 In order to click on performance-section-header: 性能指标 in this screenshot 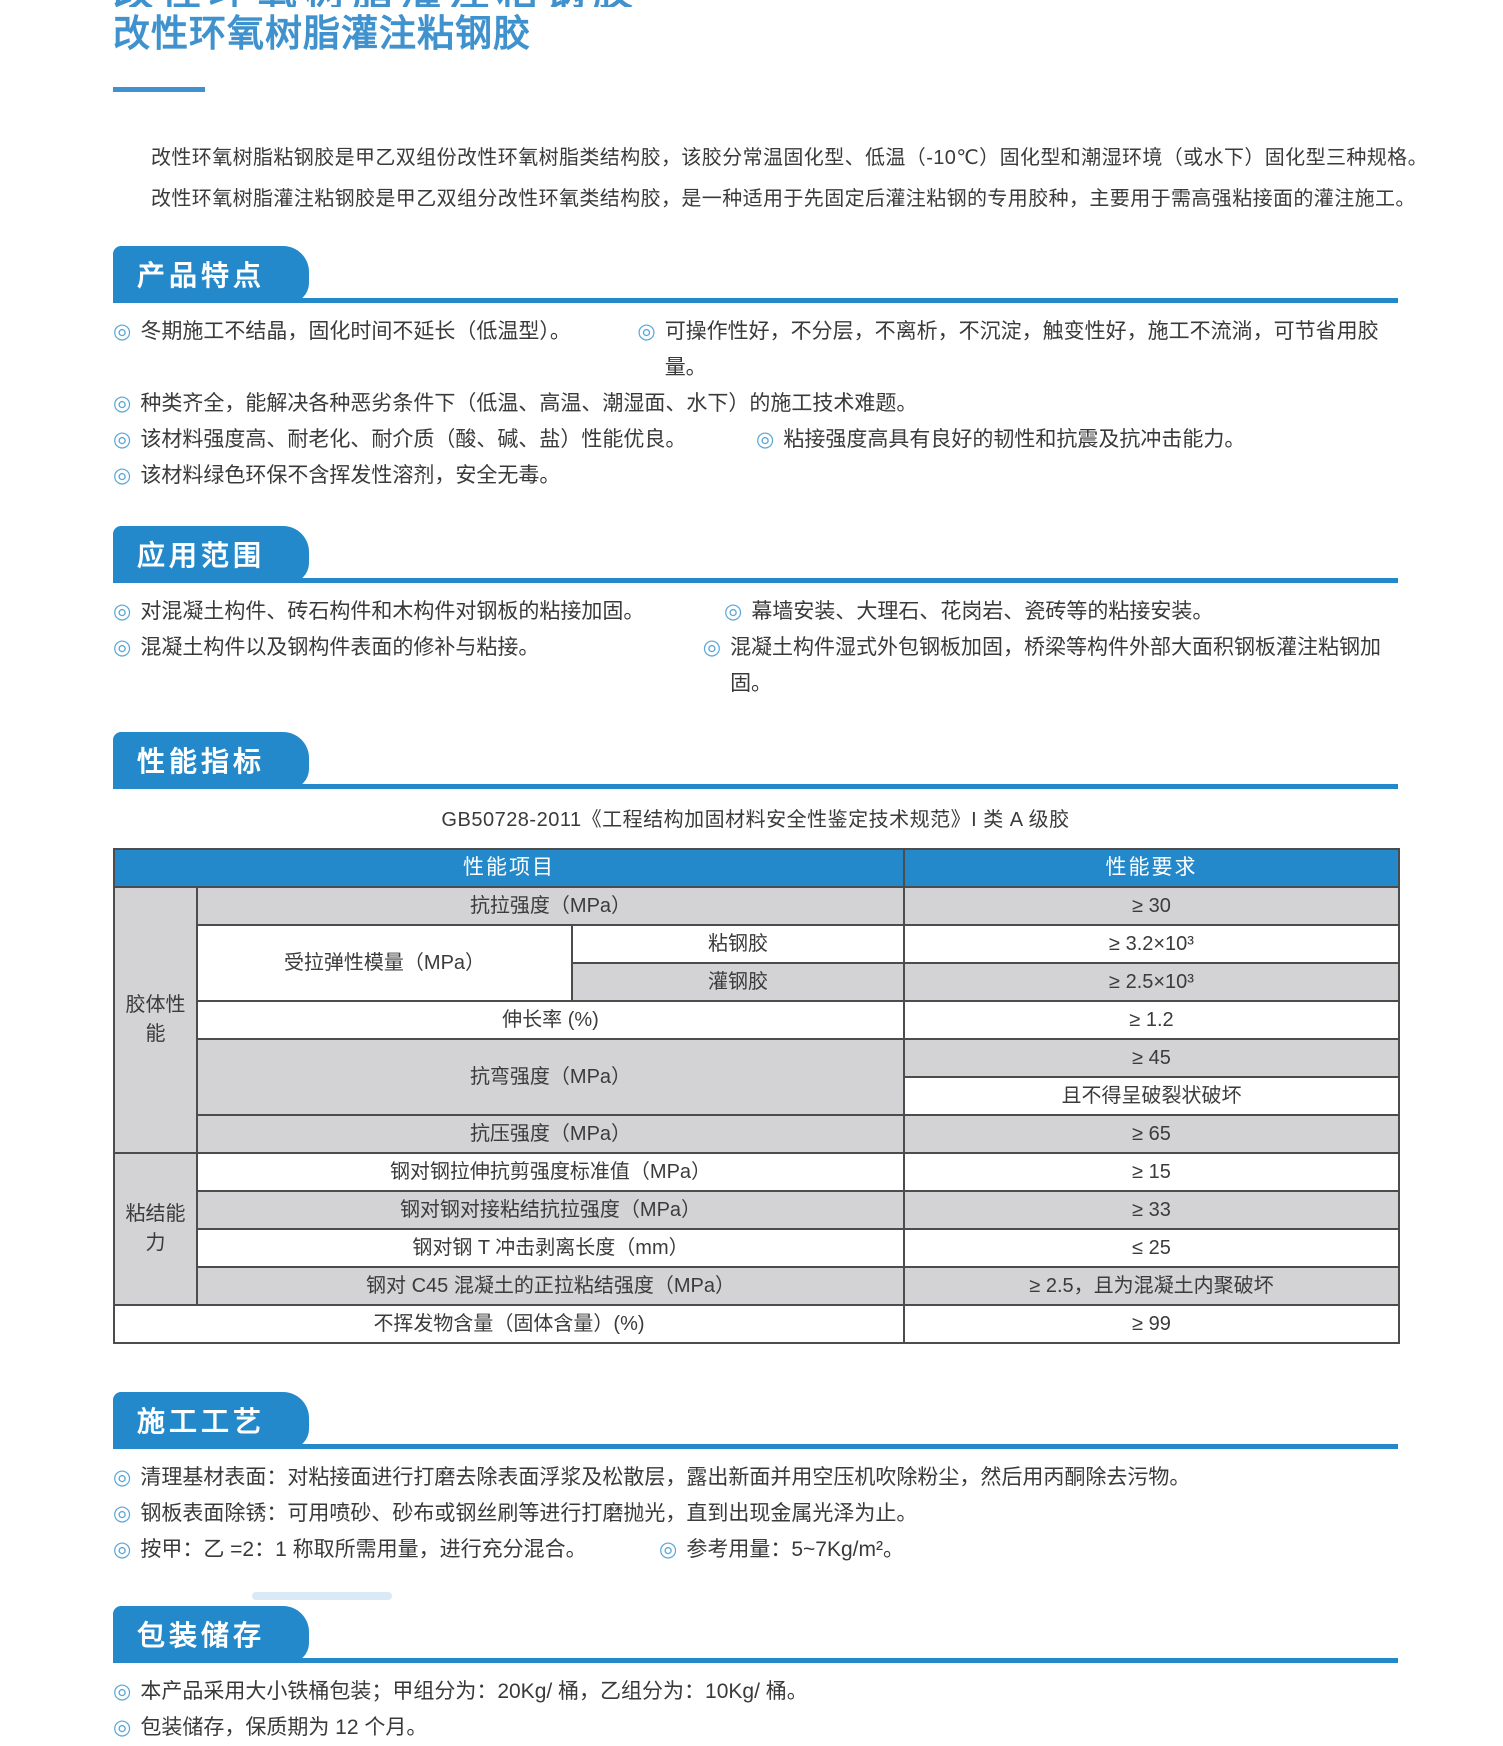, I will do `click(755, 760)`.